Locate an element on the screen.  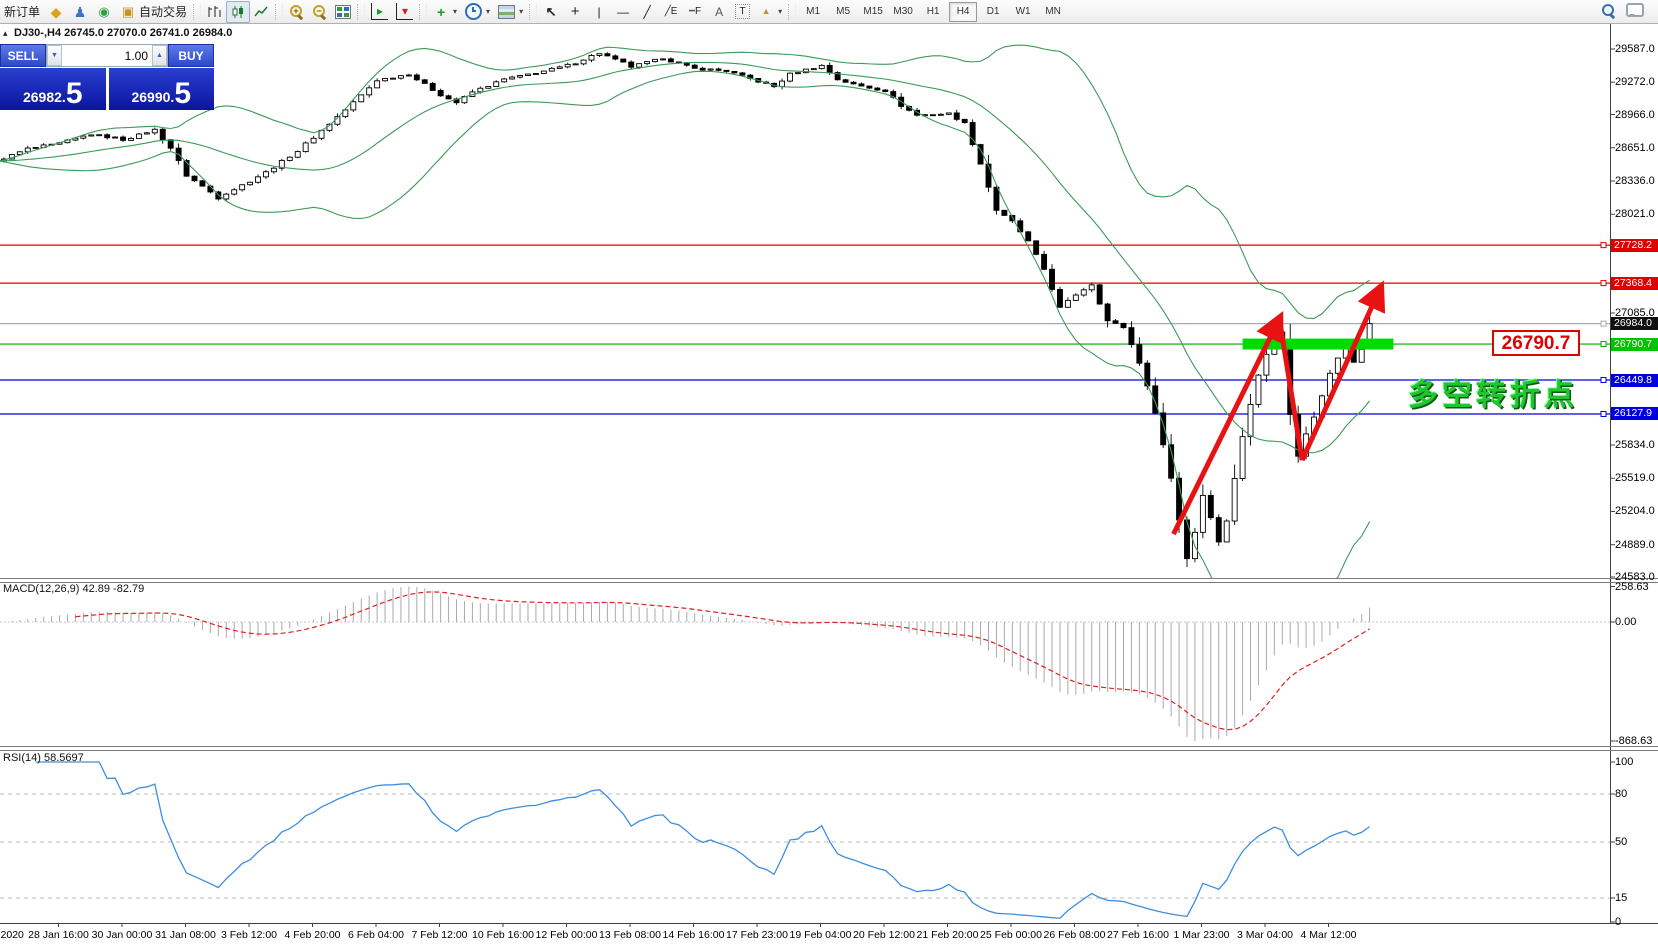
sell-price-pip: 5 is located at coordinates (74, 93).